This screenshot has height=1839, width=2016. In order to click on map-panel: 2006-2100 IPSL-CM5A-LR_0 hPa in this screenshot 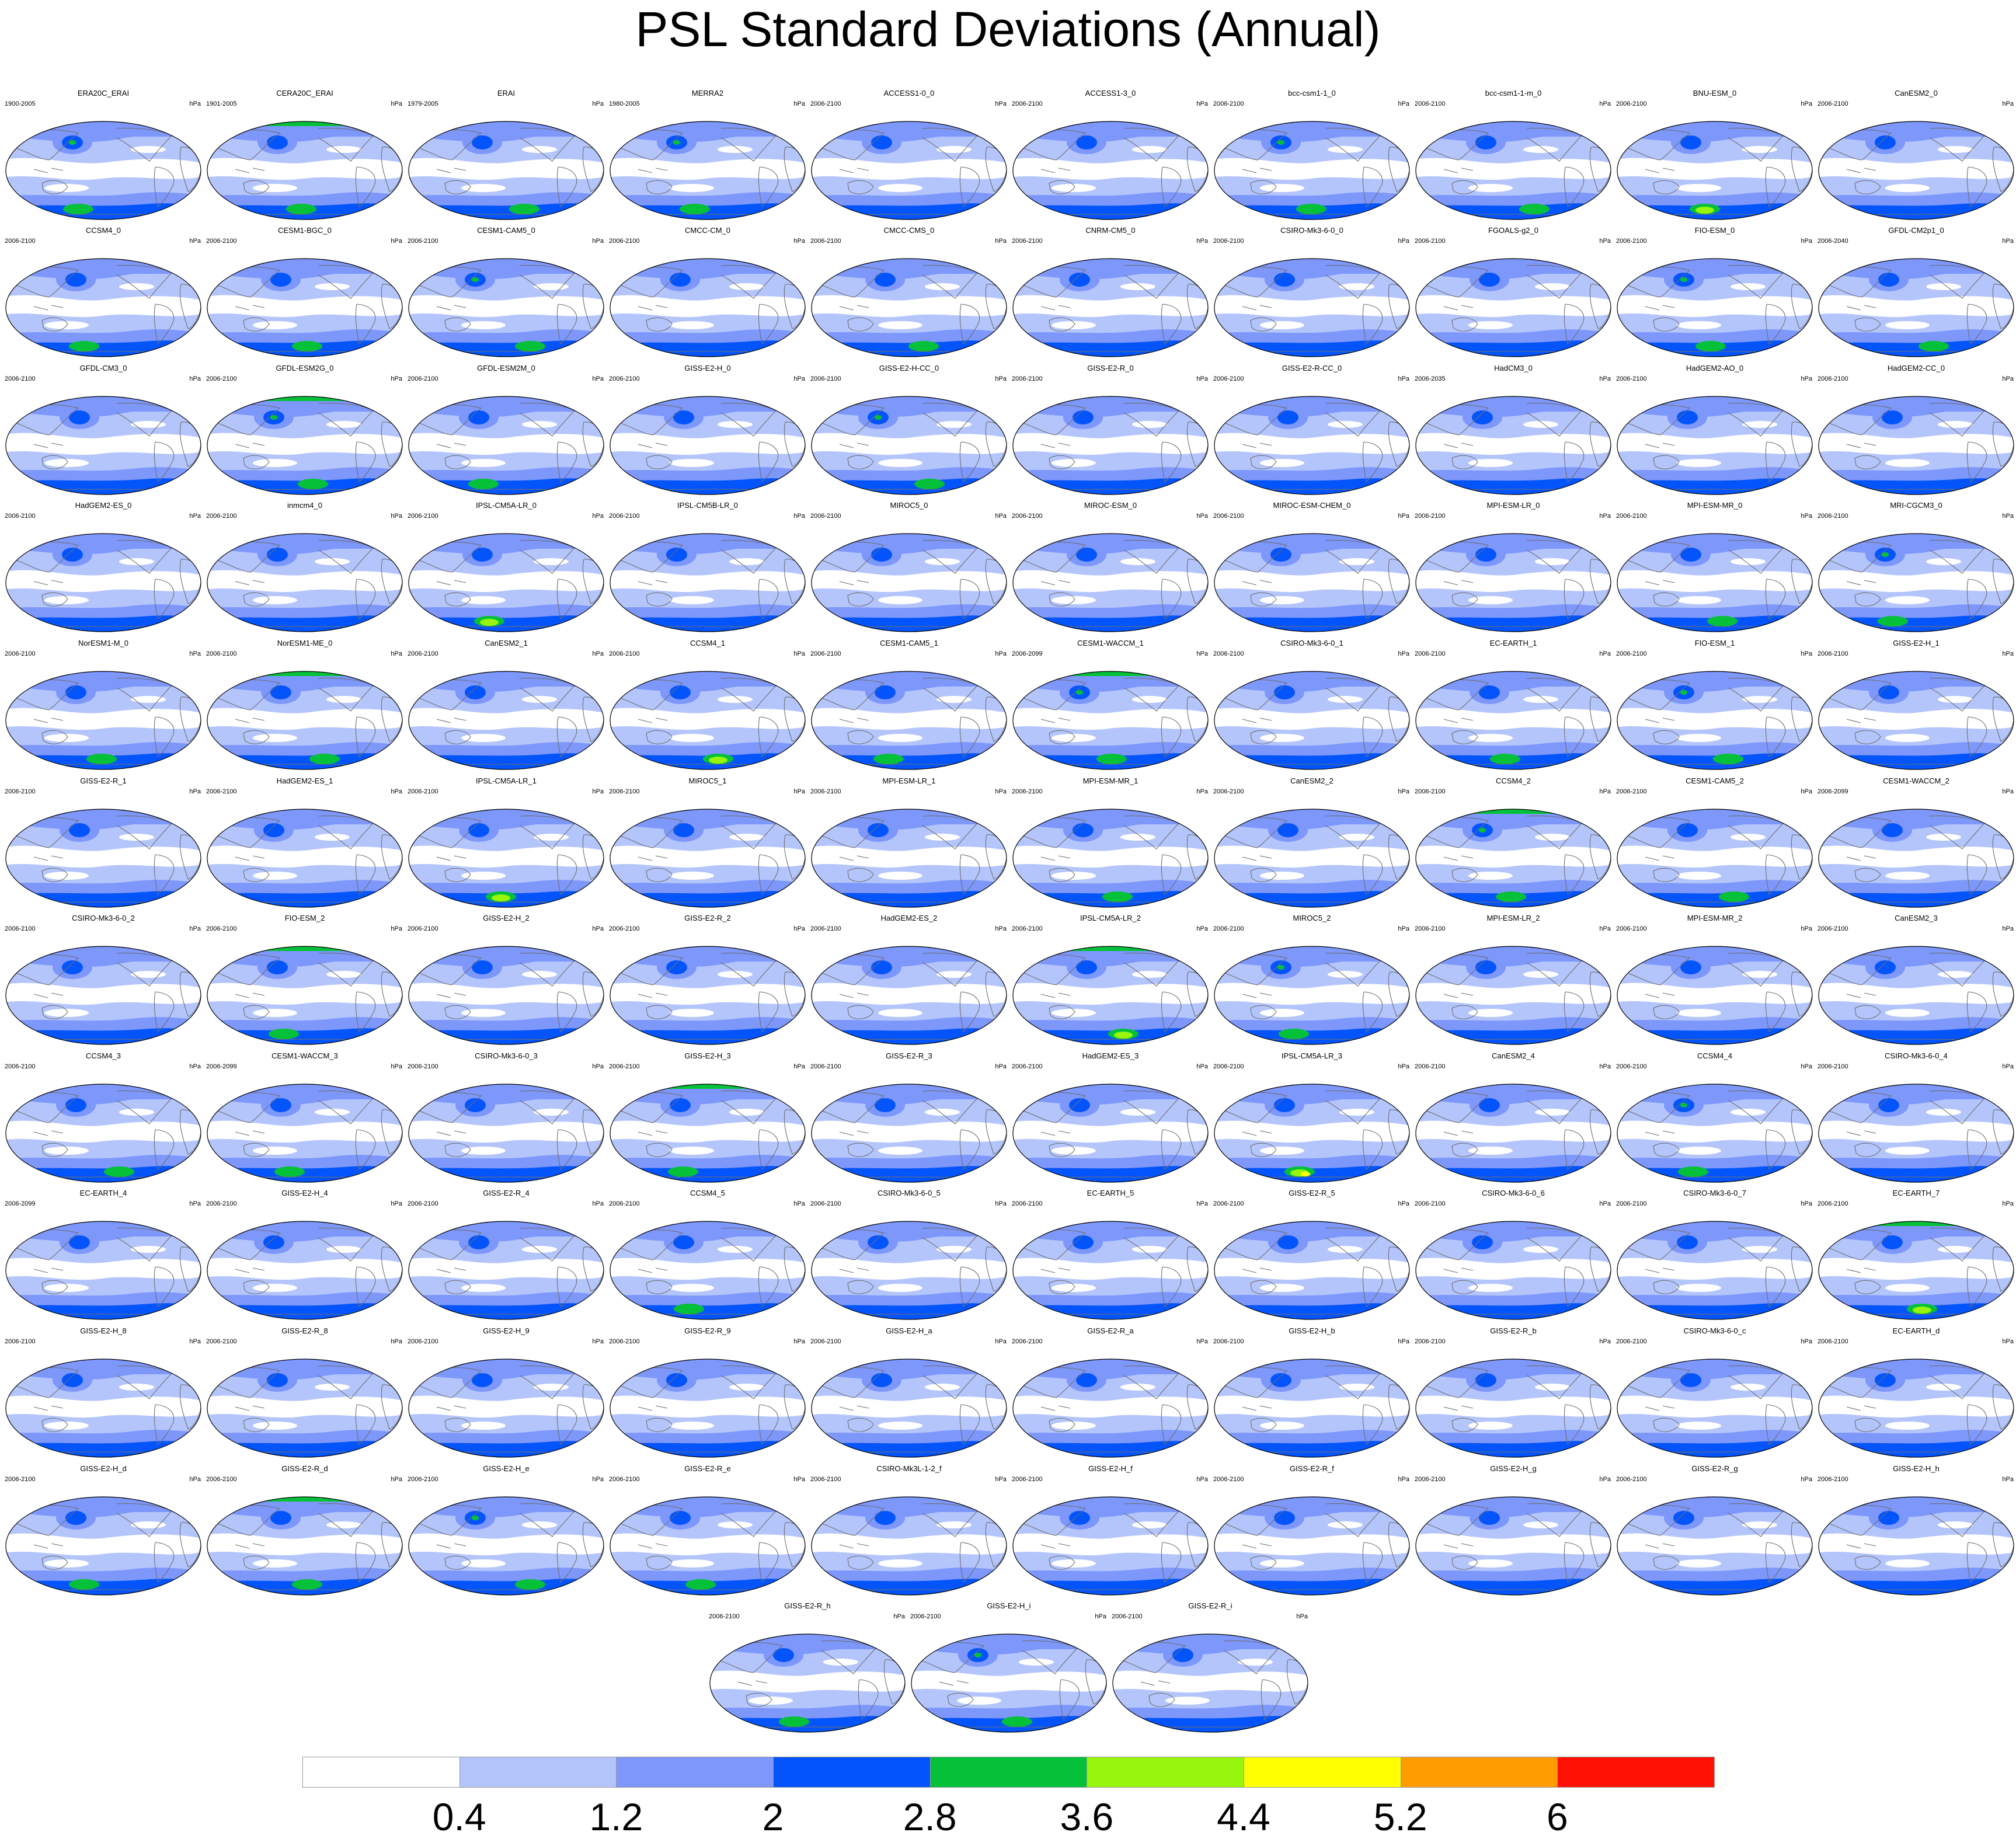, I will do `click(506, 566)`.